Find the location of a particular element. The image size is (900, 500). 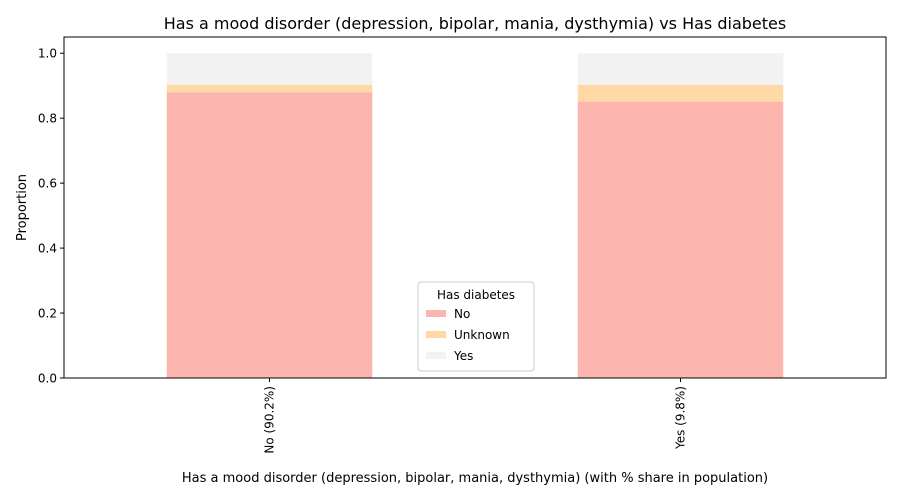

legend-swatch-no is located at coordinates (436, 313).